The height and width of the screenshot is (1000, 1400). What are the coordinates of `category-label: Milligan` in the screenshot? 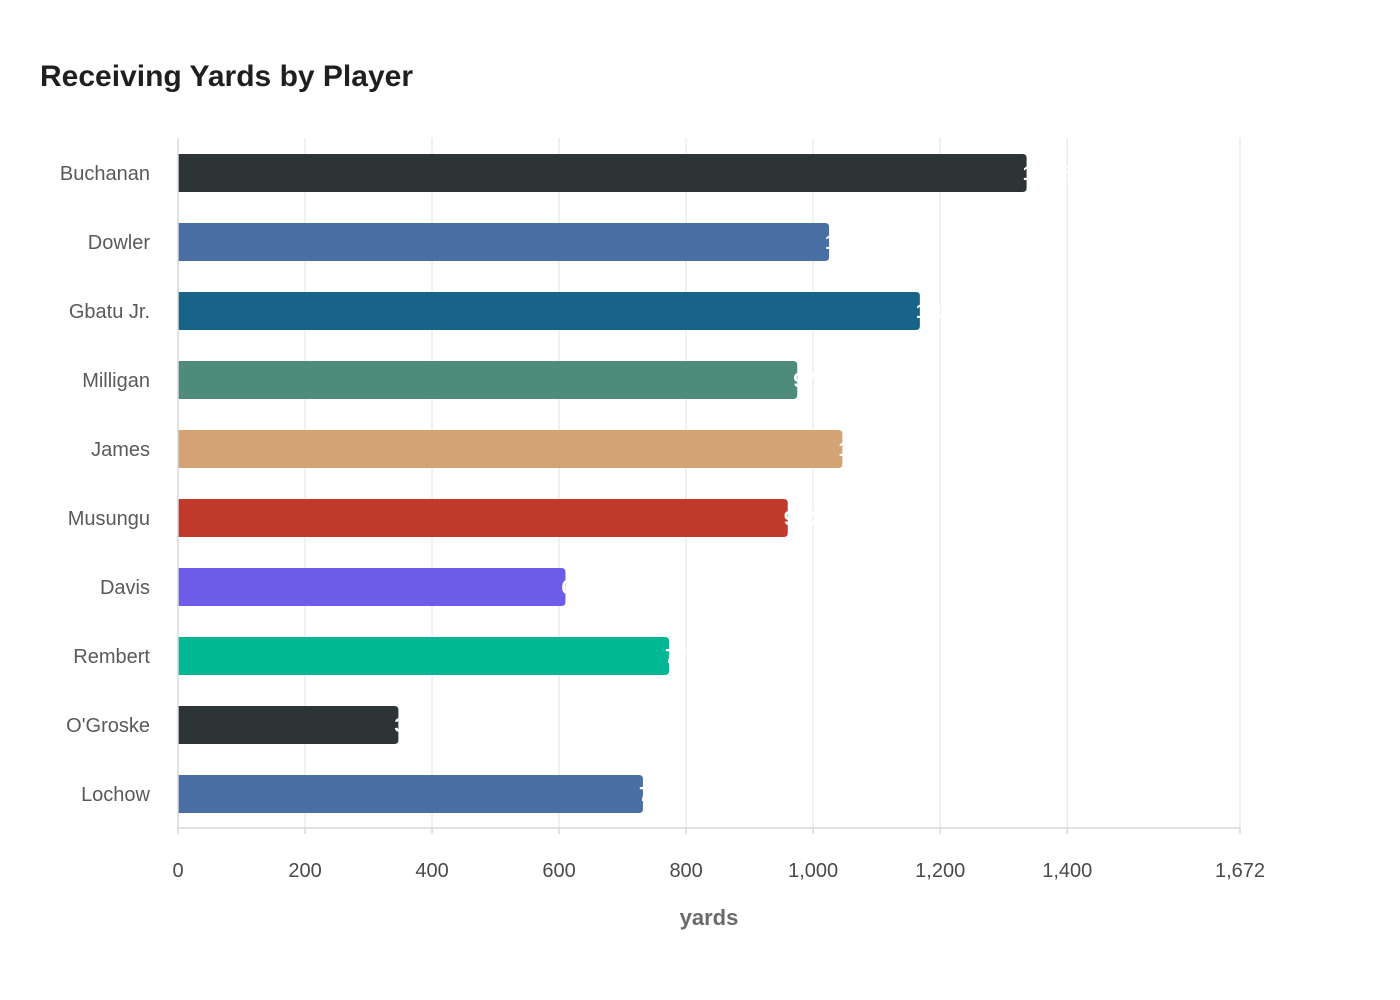 It's located at (116, 381).